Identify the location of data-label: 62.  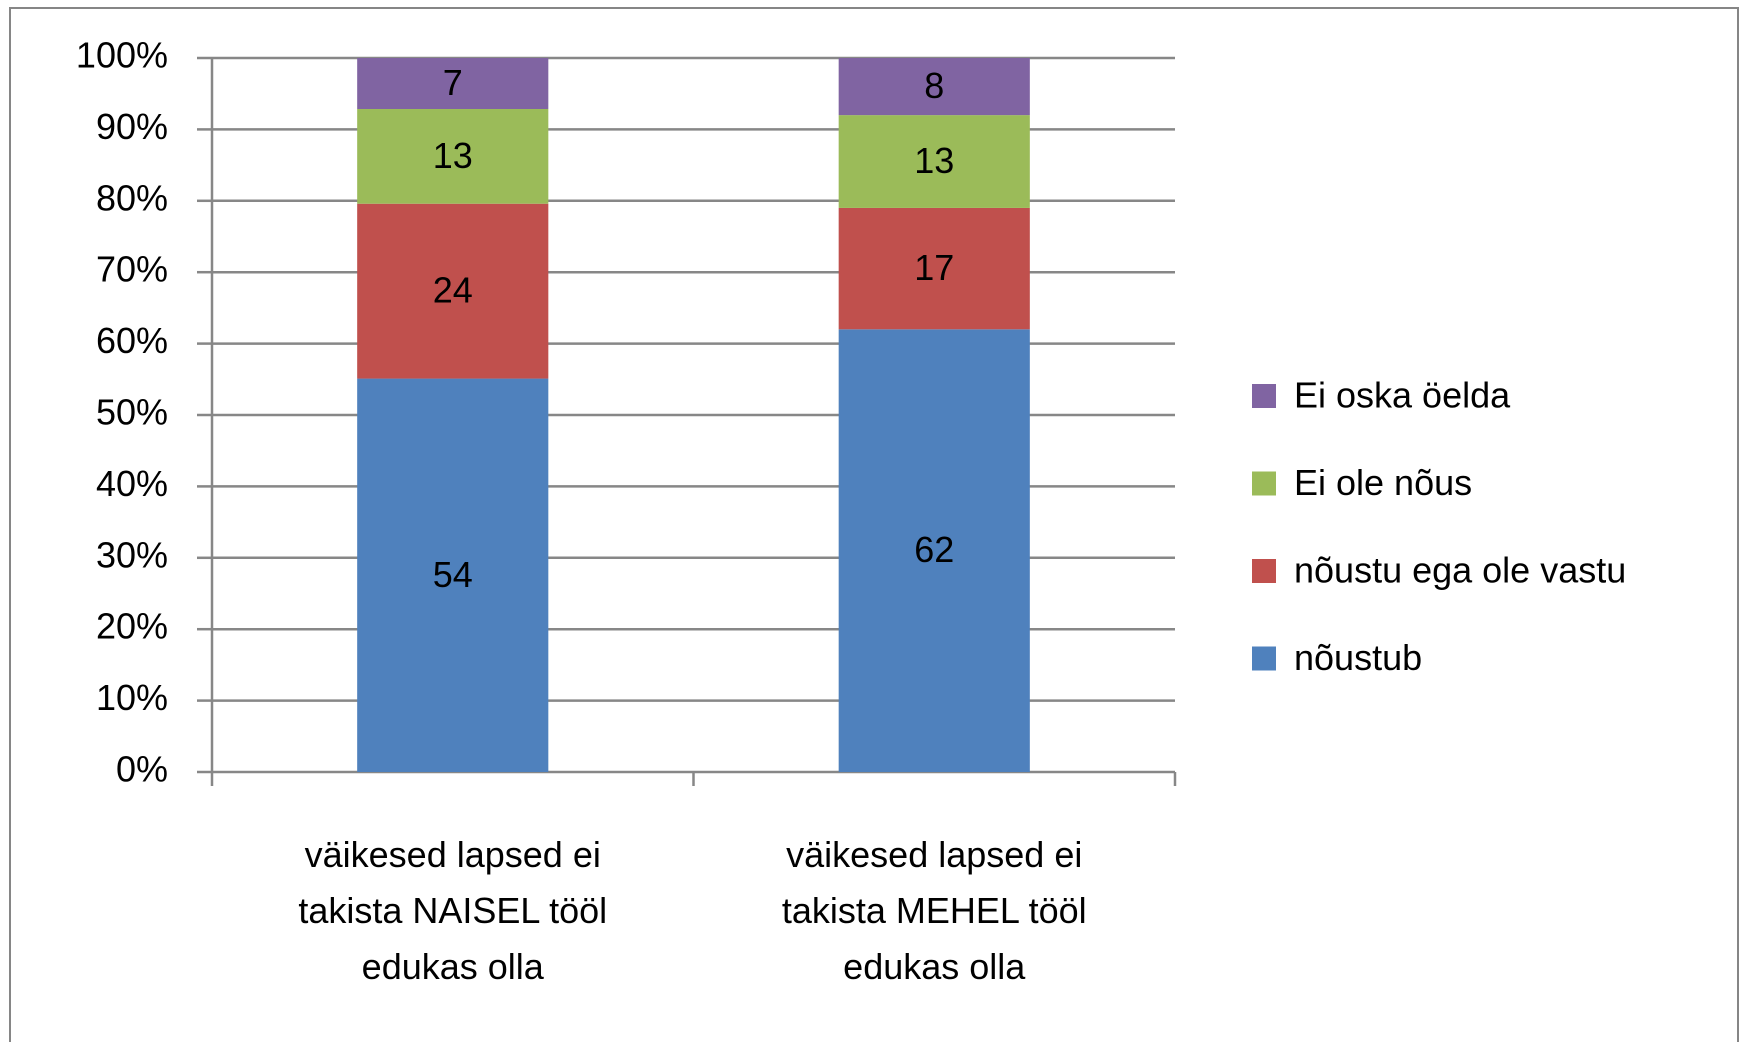
(934, 549).